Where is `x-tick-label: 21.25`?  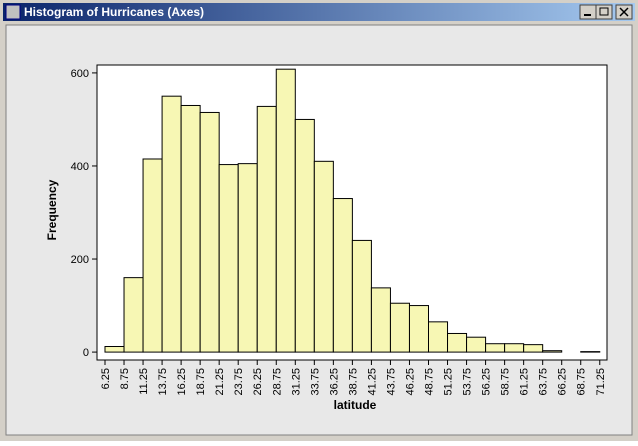 x-tick-label: 21.25 is located at coordinates (220, 382).